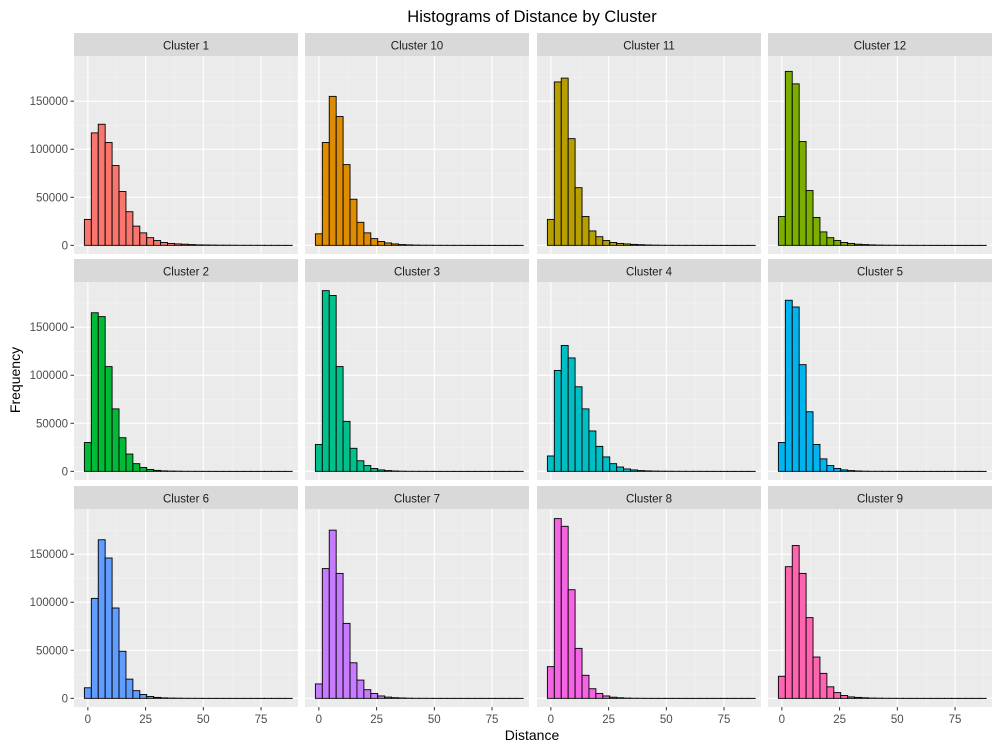 The height and width of the screenshot is (750, 1000). I want to click on facet-strip-label: Cluster 9, so click(880, 500).